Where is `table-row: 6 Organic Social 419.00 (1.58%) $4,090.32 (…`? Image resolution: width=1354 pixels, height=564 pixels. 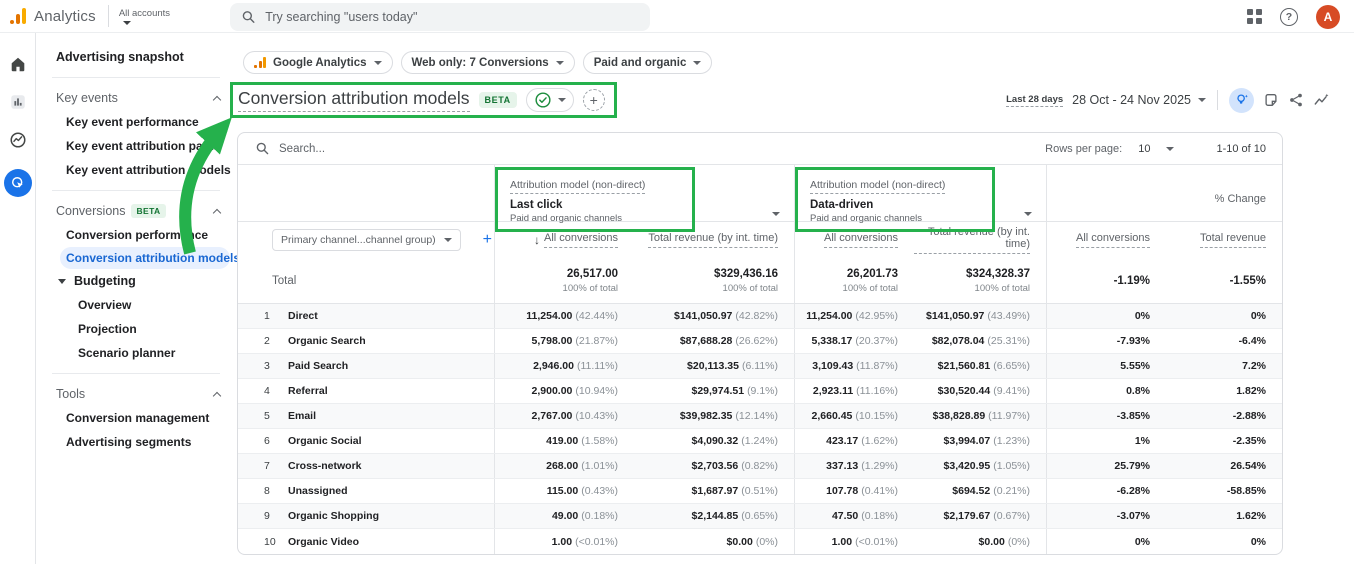
table-row: 6 Organic Social 419.00 (1.58%) $4,090.32 (… is located at coordinates (760, 441).